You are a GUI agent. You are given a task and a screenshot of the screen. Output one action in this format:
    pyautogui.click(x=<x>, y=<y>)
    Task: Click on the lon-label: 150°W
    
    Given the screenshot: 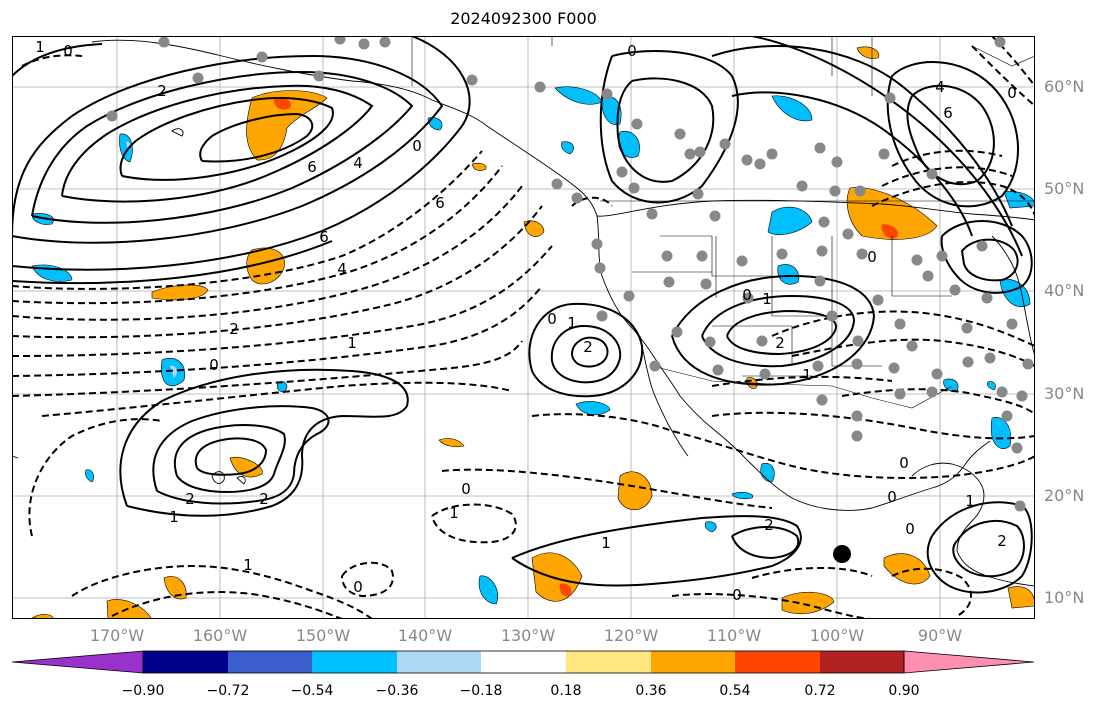 What is the action you would take?
    pyautogui.click(x=323, y=635)
    